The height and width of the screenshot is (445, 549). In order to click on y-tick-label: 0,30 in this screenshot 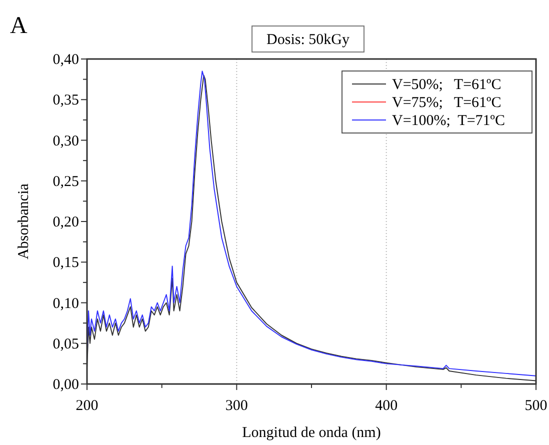, I will do `click(65, 141)`.